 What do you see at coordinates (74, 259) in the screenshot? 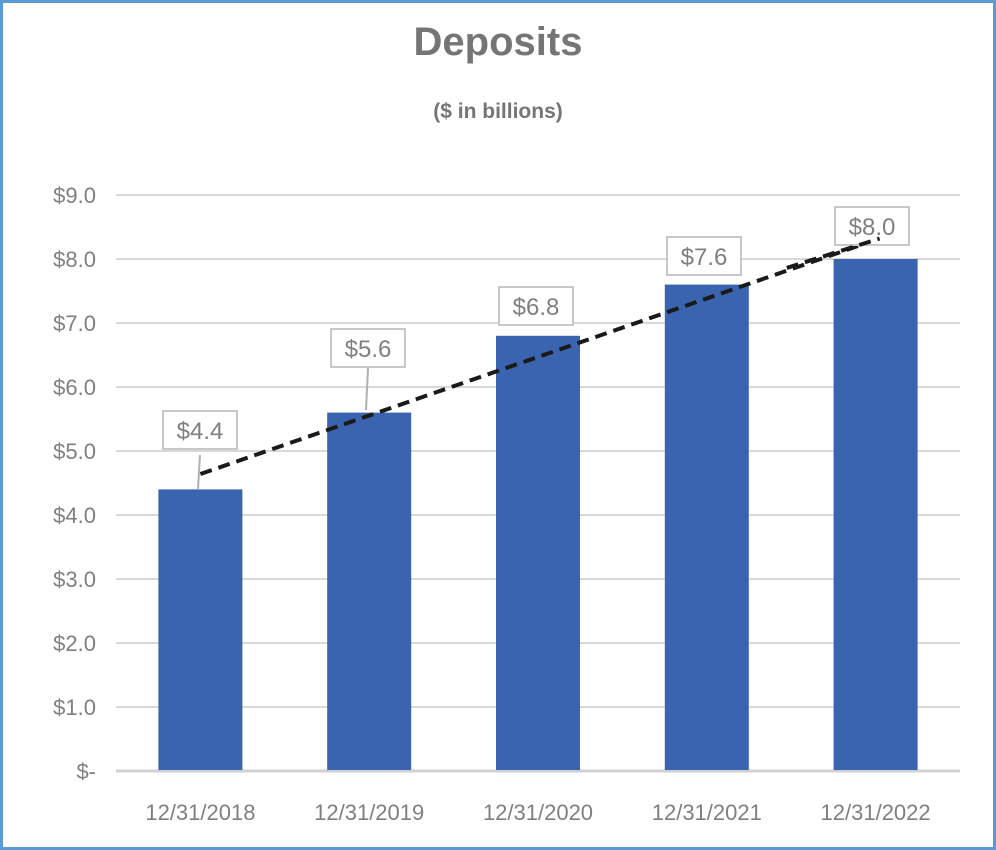
I see `y-tick-label: $8.0` at bounding box center [74, 259].